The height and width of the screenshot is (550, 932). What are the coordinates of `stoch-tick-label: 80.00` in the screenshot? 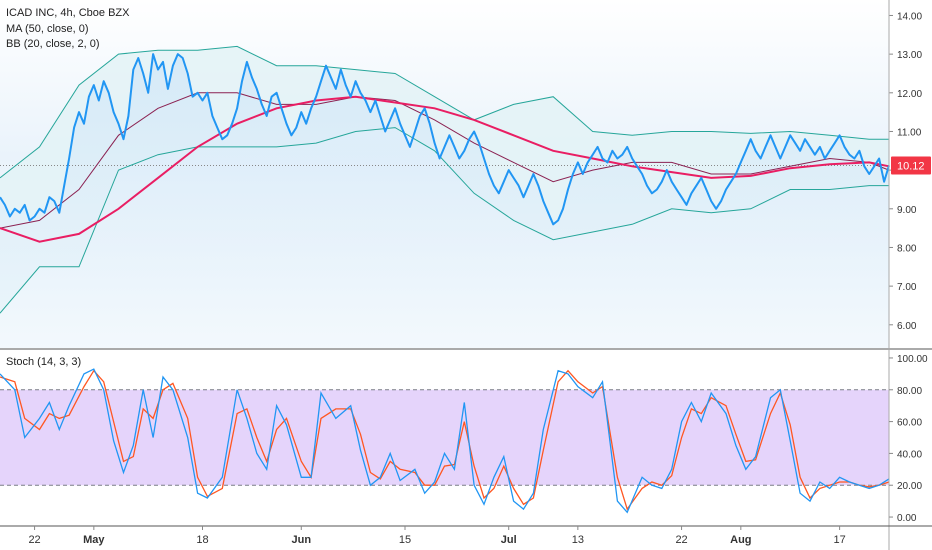 It's located at (909, 391).